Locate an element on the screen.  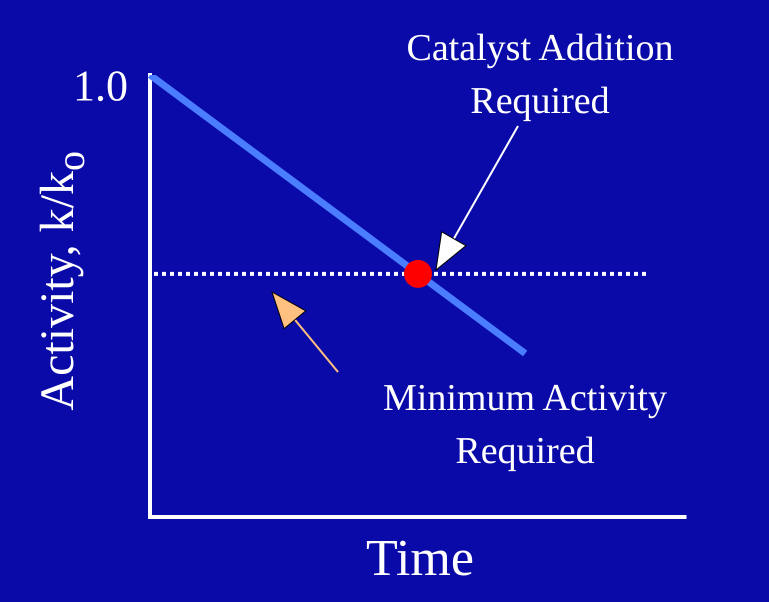
ref-line-label: Minimum Activity Required is located at coordinates (525, 425).